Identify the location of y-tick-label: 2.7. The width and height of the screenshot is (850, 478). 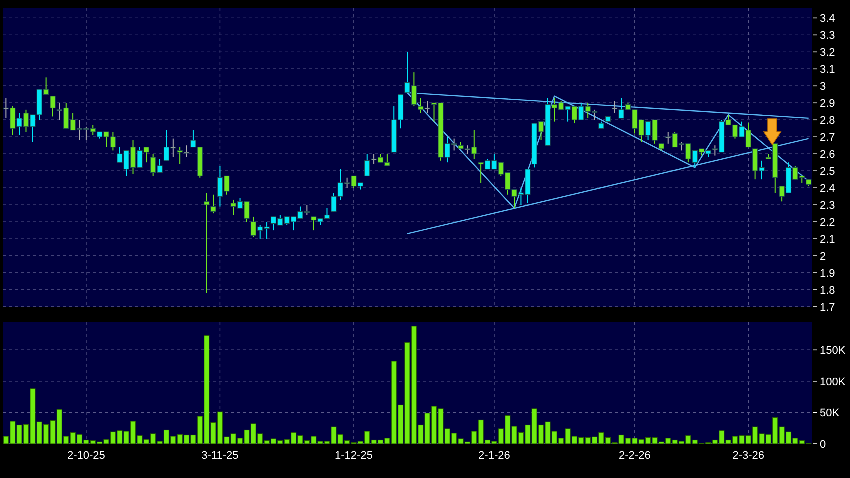
(828, 138).